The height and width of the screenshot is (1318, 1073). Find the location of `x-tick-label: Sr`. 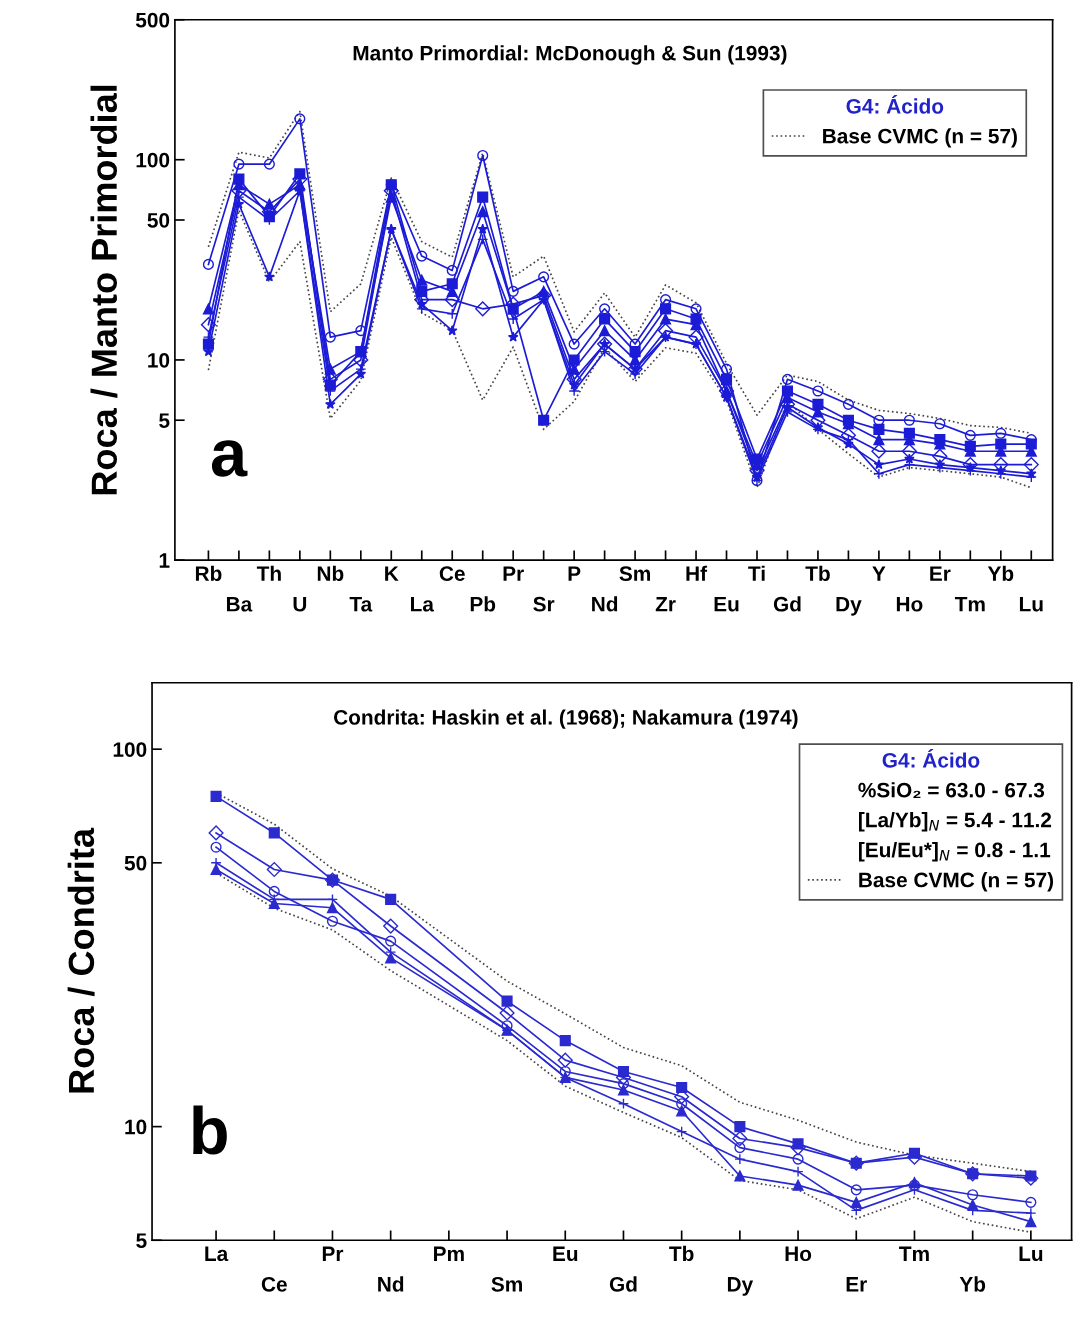

x-tick-label: Sr is located at coordinates (544, 604).